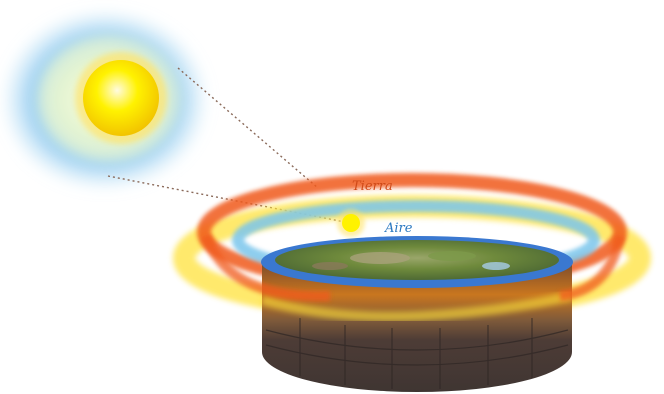 This screenshot has height=394, width=664. I want to click on sun-group, so click(105, 100).